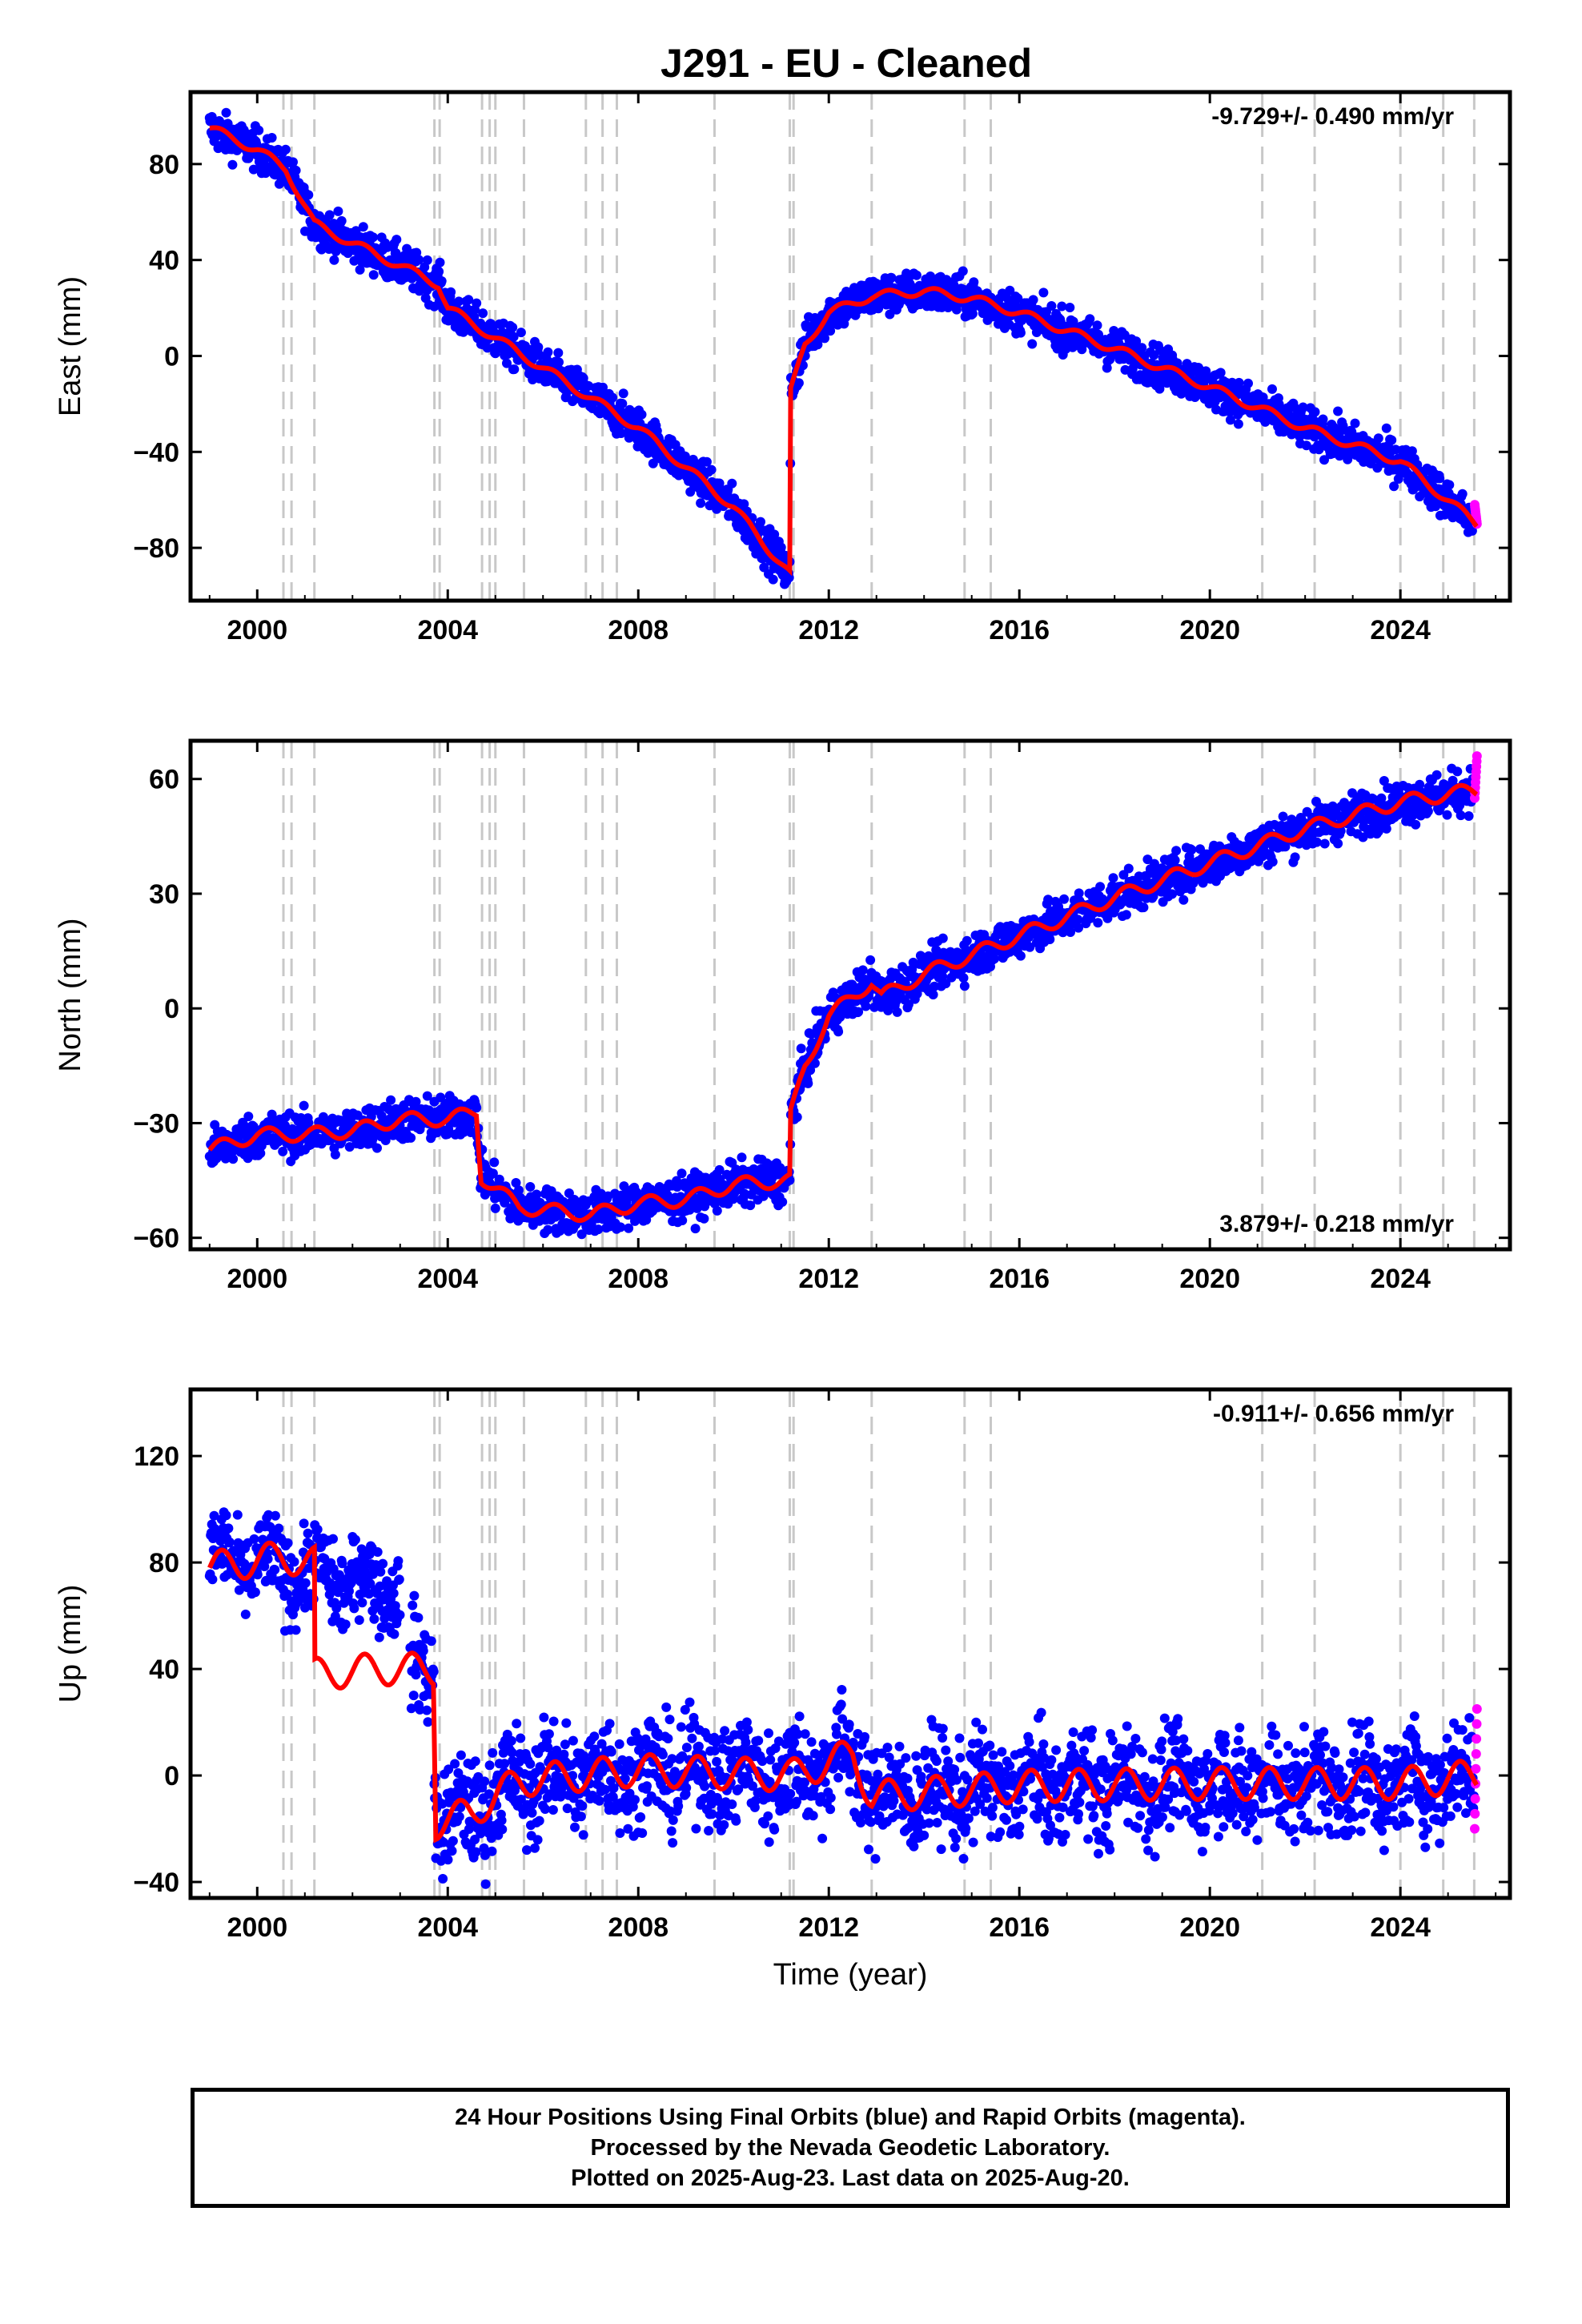  Describe the element at coordinates (843, 1698) in the screenshot. I see `scatter-up` at that location.